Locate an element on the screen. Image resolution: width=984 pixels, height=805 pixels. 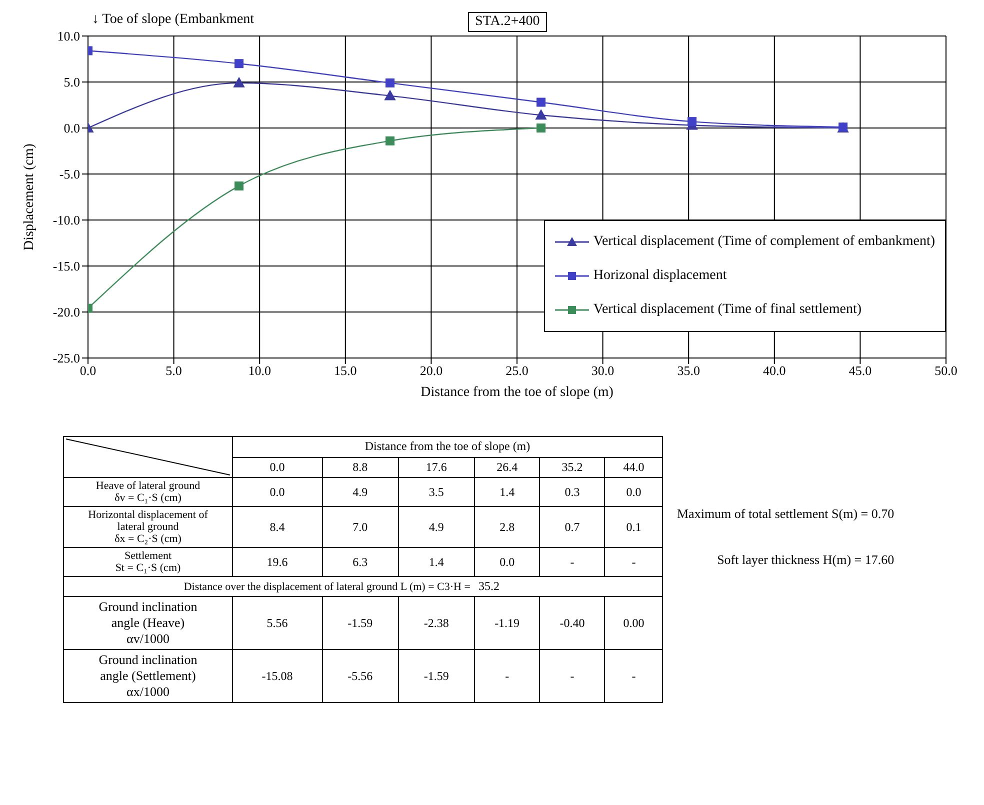
legend-label: Horizonal displacement is located at coordinates (660, 276).